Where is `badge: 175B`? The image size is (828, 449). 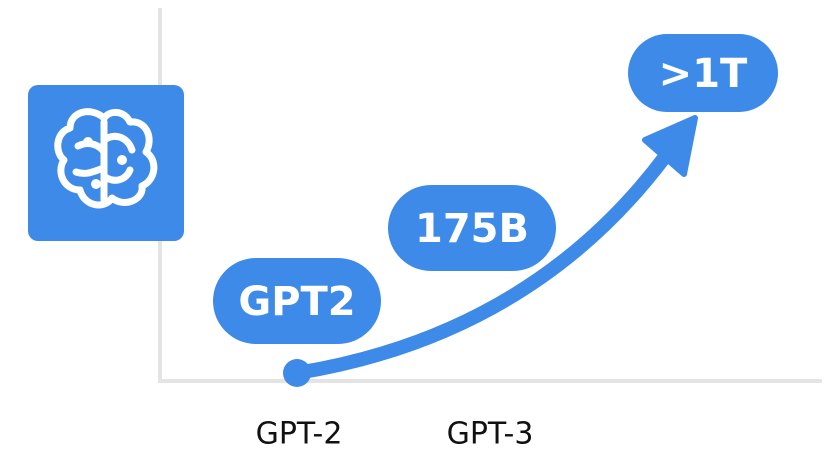 badge: 175B is located at coordinates (472, 228).